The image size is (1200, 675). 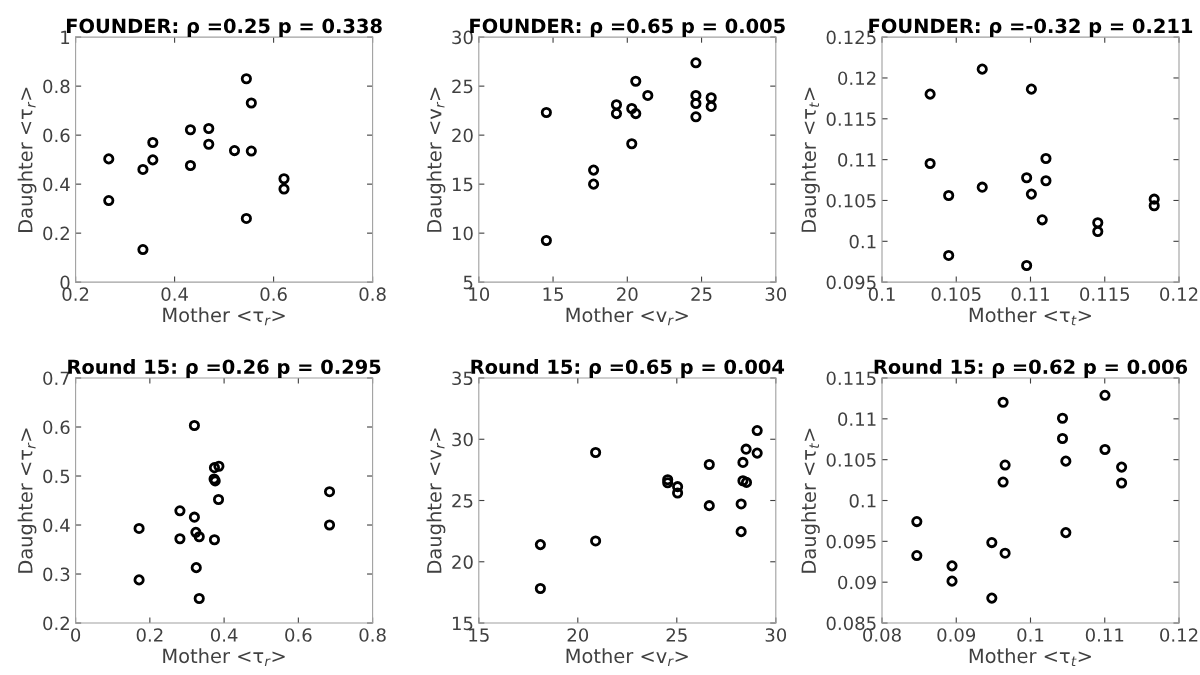 I want to click on x-tick-label: 0.6, so click(x=298, y=635).